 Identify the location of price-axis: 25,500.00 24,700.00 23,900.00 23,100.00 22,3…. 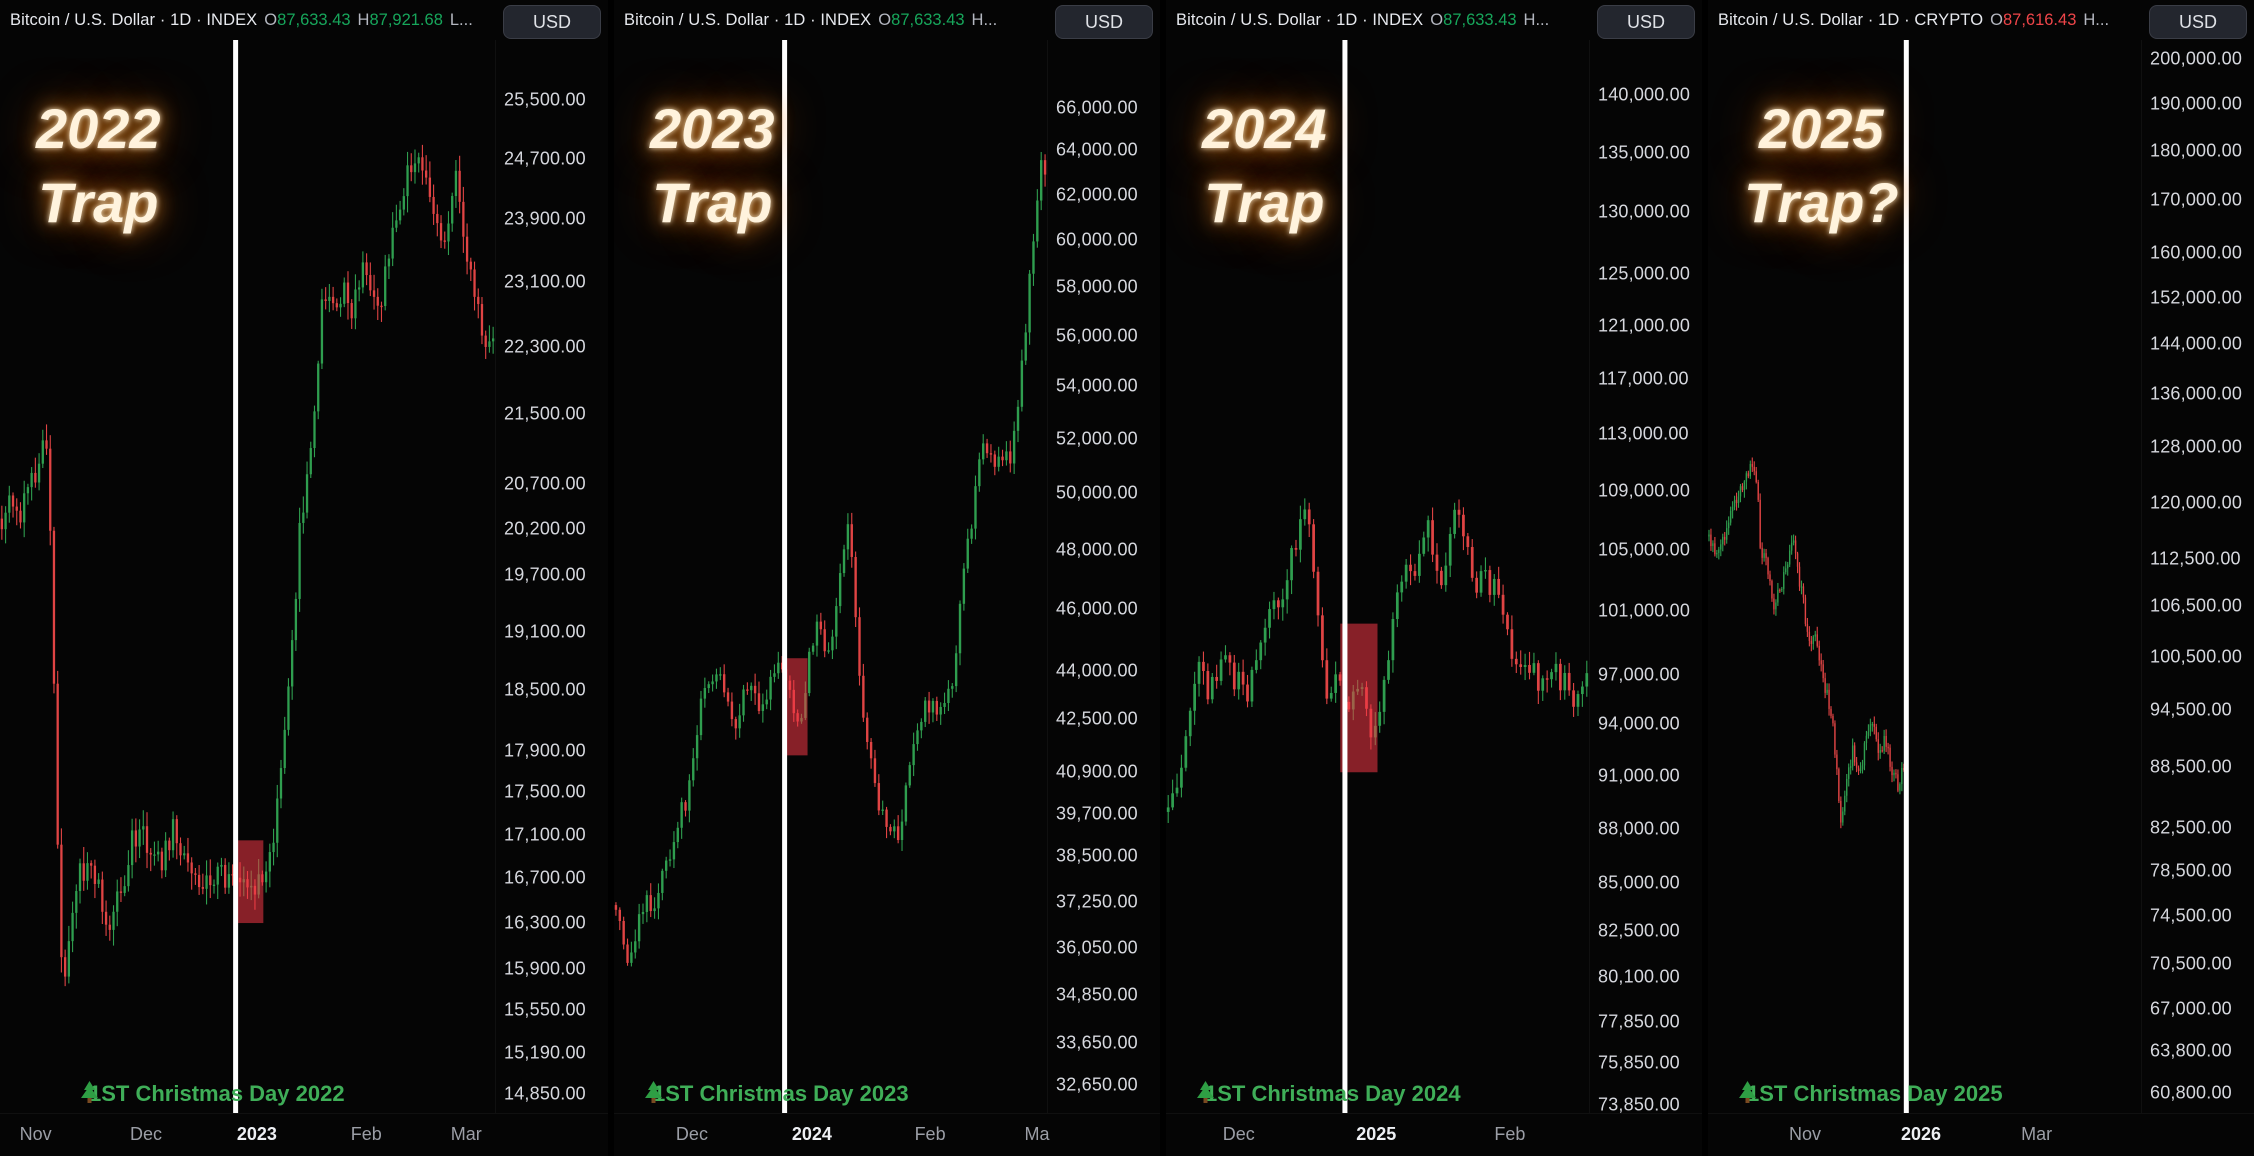
(551, 576).